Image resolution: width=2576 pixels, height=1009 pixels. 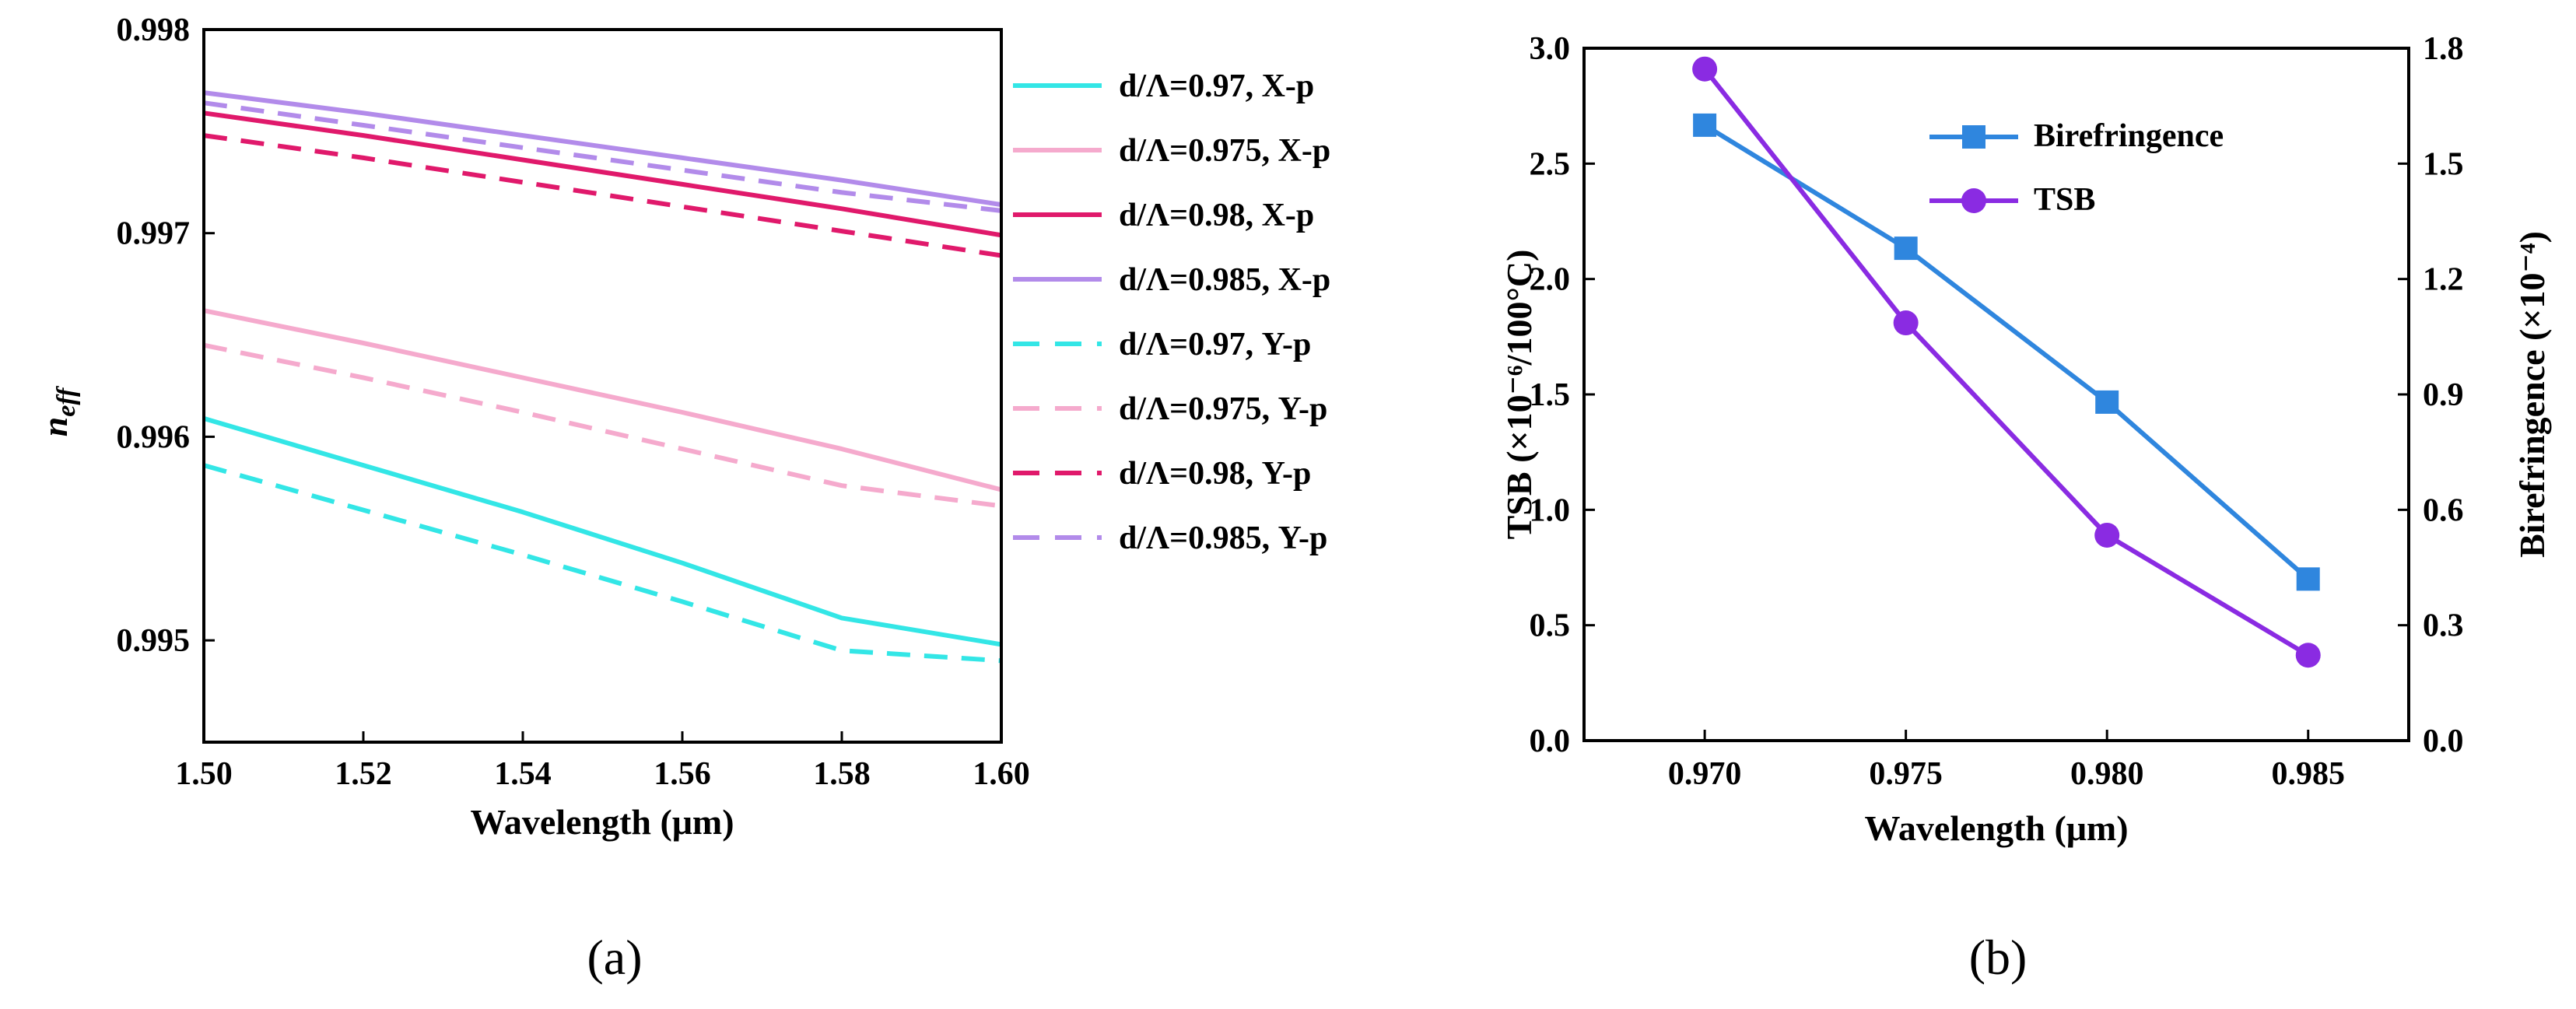 What do you see at coordinates (154, 437) in the screenshot?
I see `y-tick-label: 0.996` at bounding box center [154, 437].